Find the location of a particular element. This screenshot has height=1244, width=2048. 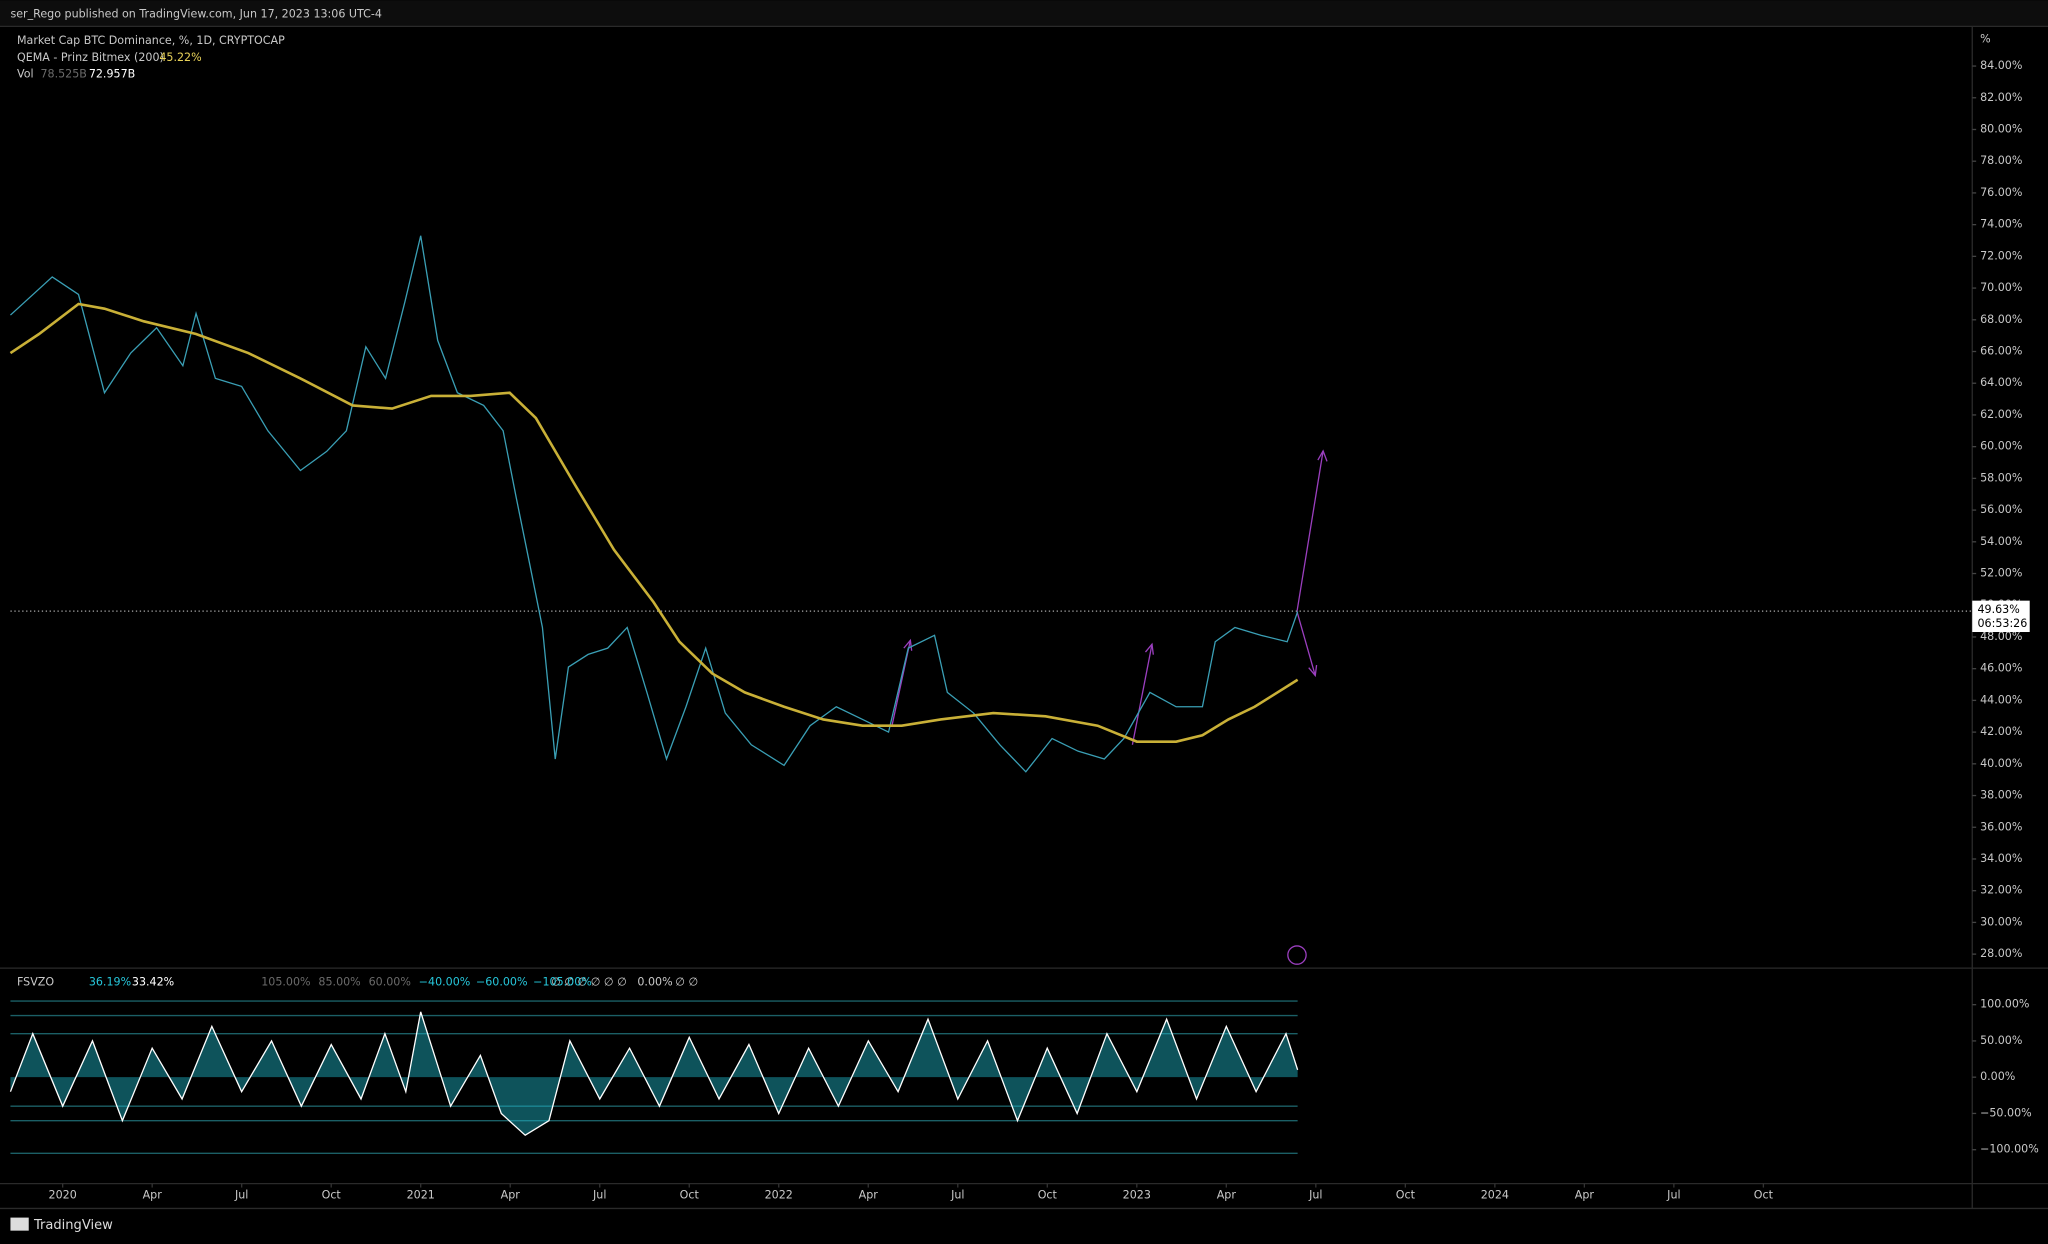

header-bar is located at coordinates (1024, 13).